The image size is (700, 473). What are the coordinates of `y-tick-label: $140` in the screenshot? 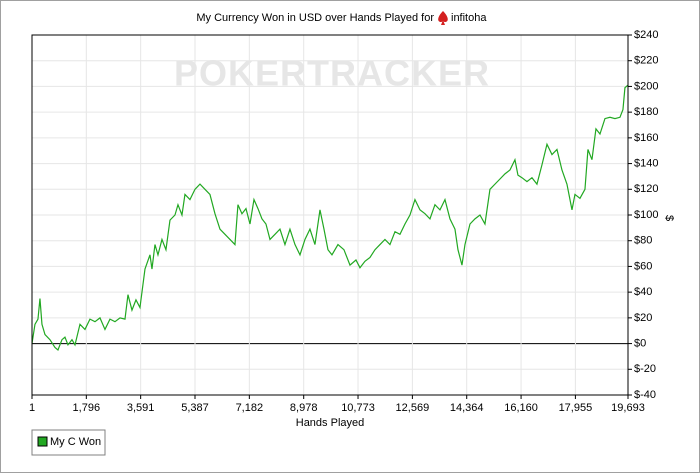 It's located at (646, 163).